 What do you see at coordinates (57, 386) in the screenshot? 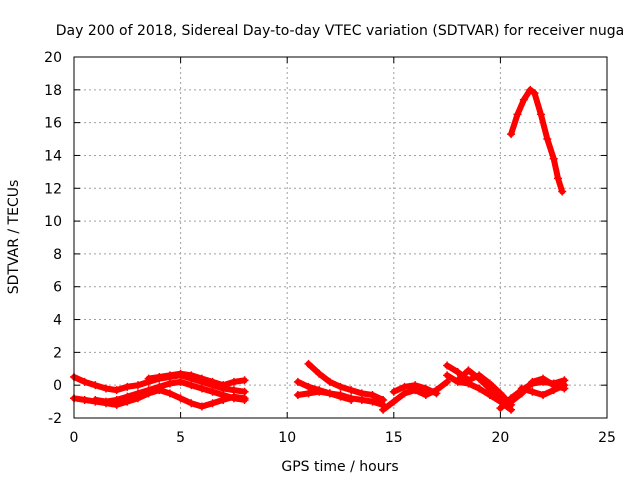
I see `y-tick-label: 0` at bounding box center [57, 386].